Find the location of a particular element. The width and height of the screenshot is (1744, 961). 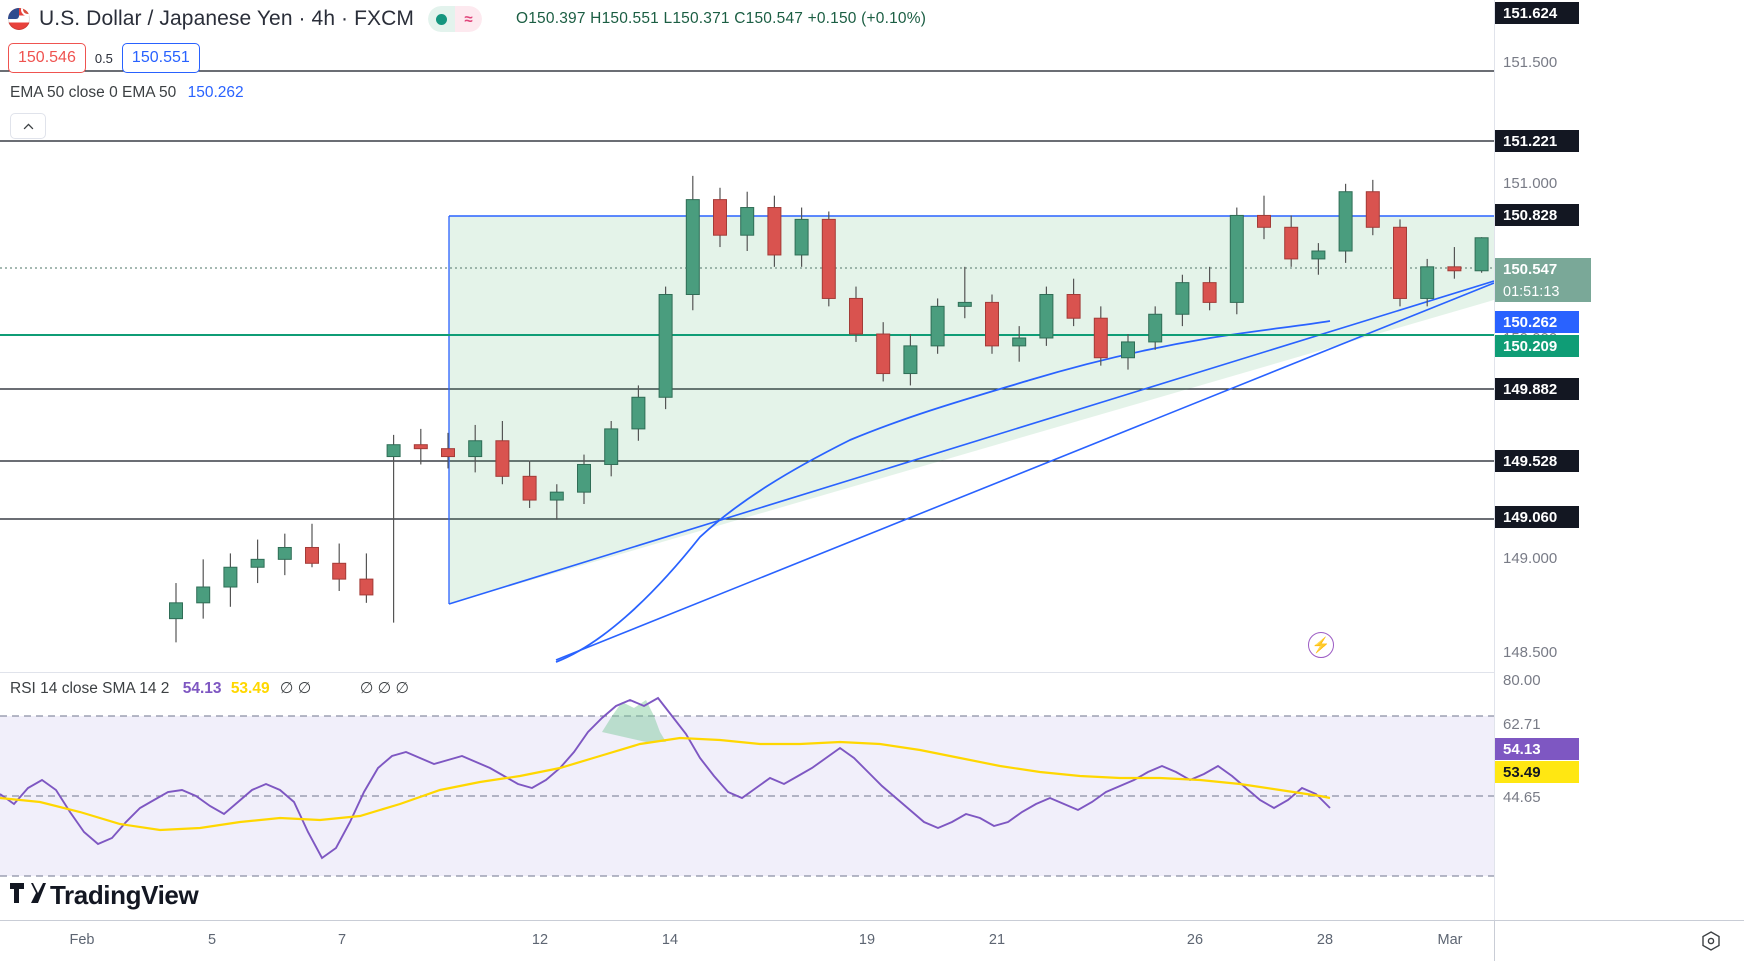

ask-price-value: 150.551 is located at coordinates (160, 57).